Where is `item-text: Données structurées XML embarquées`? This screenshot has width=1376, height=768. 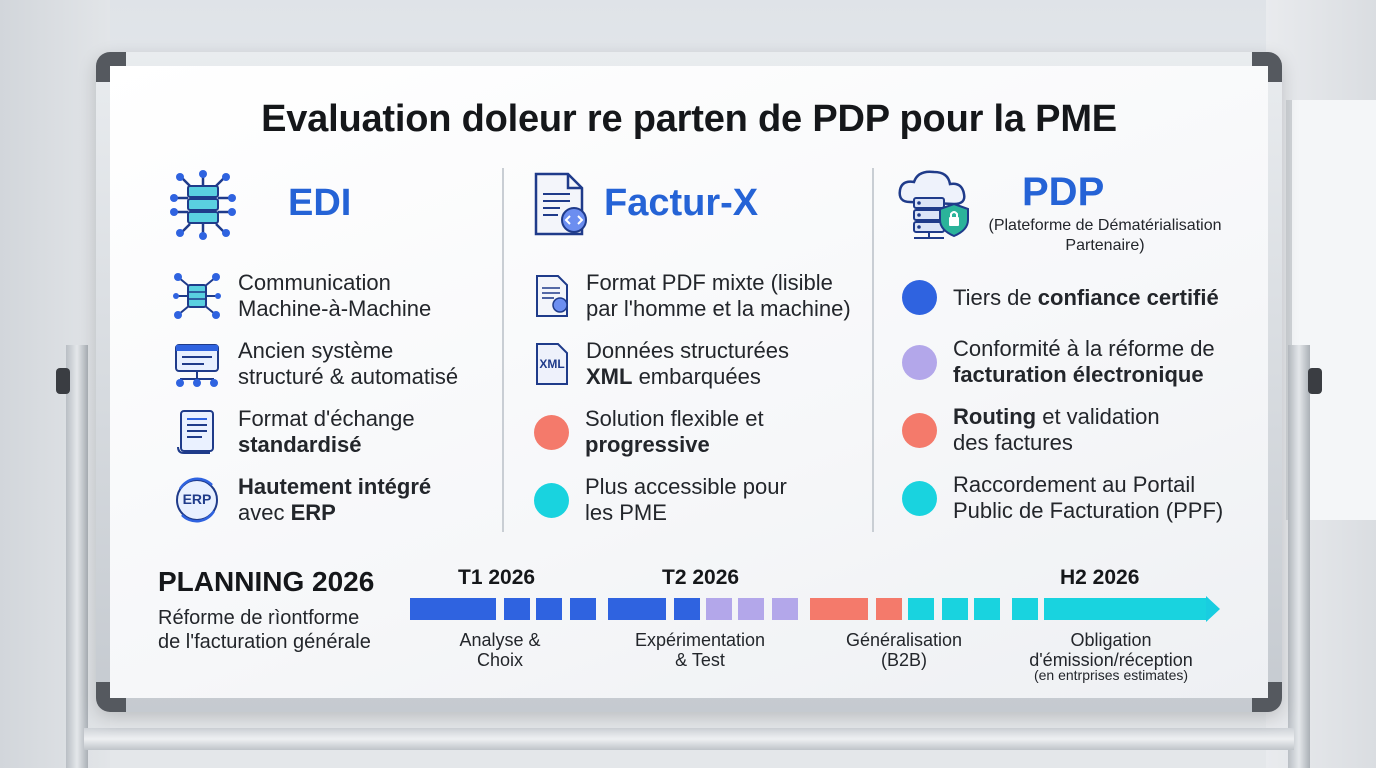 item-text: Données structurées XML embarquées is located at coordinates (687, 363).